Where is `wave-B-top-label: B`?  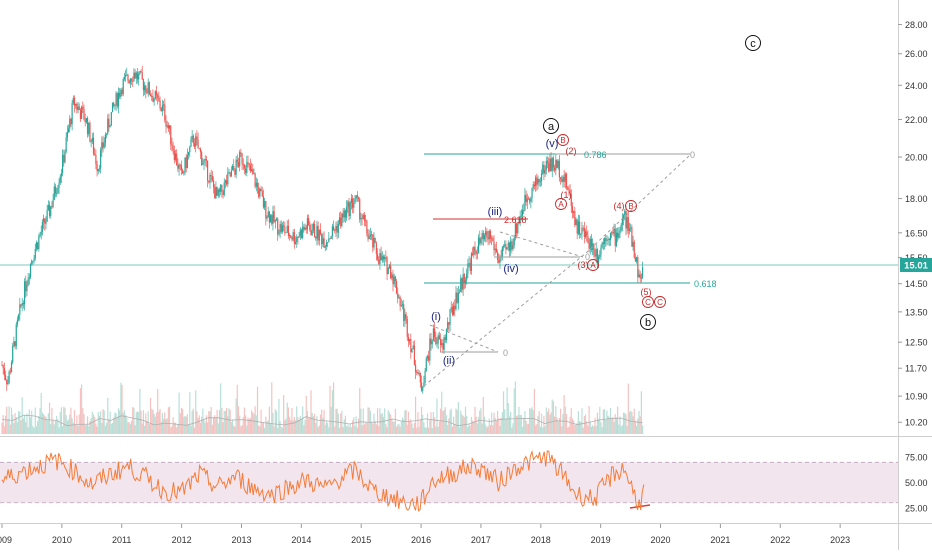
wave-B-top-label: B is located at coordinates (562, 140).